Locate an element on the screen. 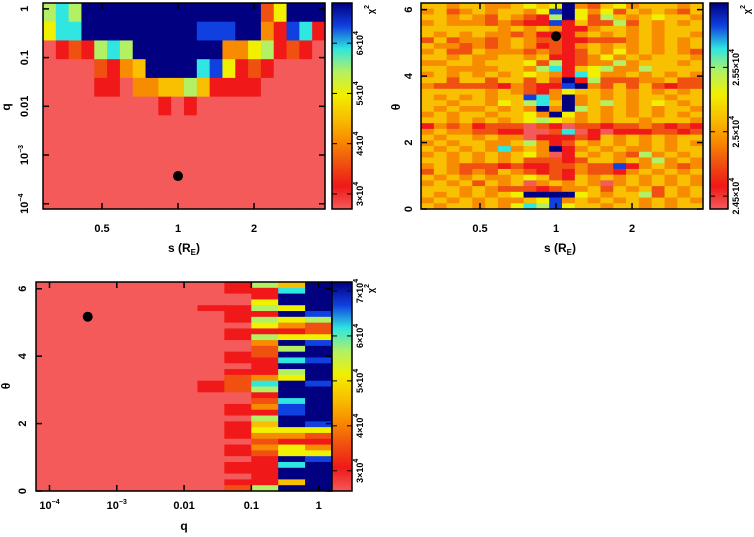 The width and height of the screenshot is (754, 537). colorbar-tick-label: 2.5×104 is located at coordinates (735, 132).